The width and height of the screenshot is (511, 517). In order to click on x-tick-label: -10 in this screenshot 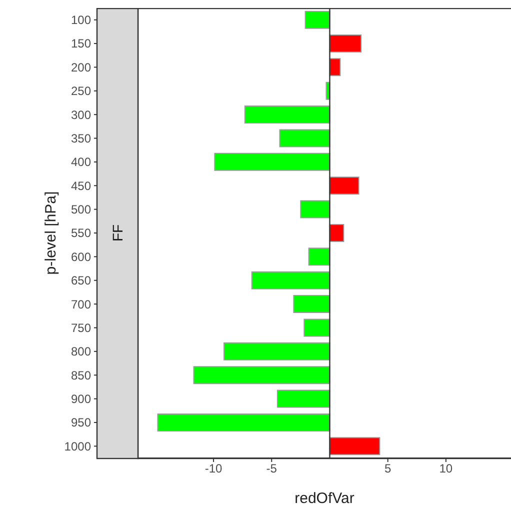, I will do `click(213, 469)`.